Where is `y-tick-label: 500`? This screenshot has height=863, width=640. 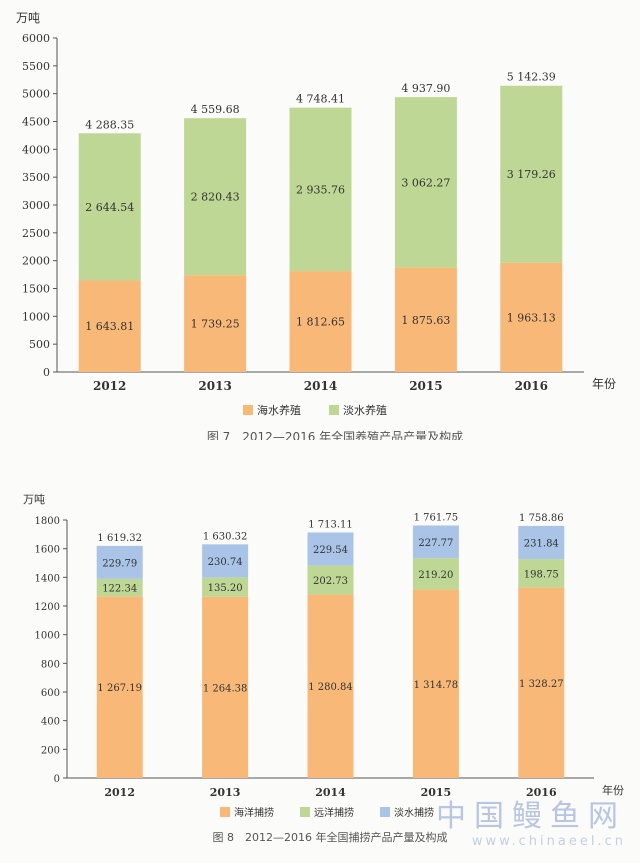
y-tick-label: 500 is located at coordinates (39, 344).